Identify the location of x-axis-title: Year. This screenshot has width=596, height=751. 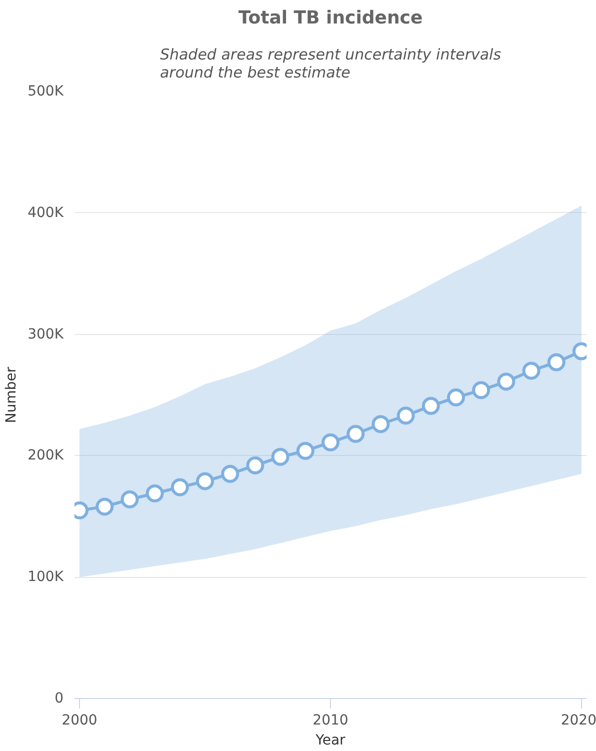
(330, 740).